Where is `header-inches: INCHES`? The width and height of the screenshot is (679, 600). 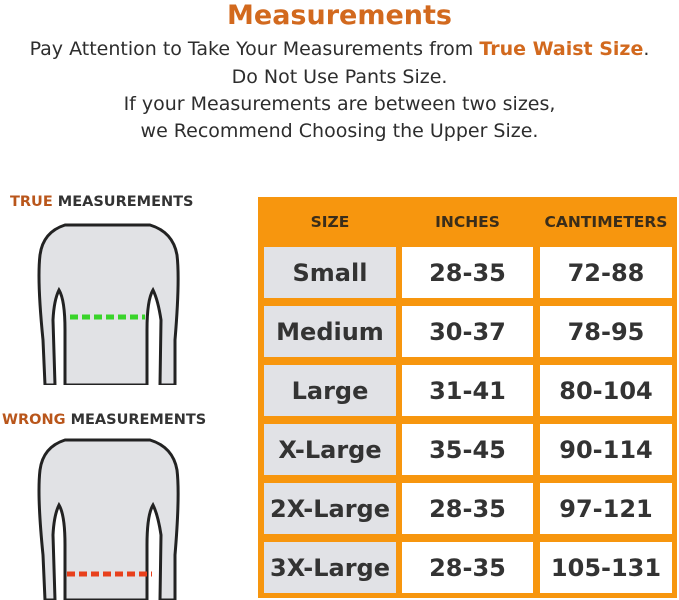 header-inches: INCHES is located at coordinates (467, 222).